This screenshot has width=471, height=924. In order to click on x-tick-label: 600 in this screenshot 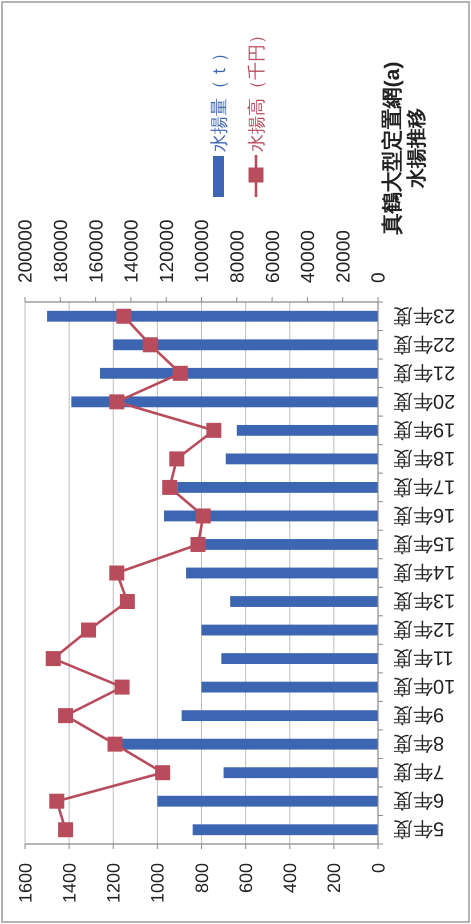, I will do `click(246, 878)`.